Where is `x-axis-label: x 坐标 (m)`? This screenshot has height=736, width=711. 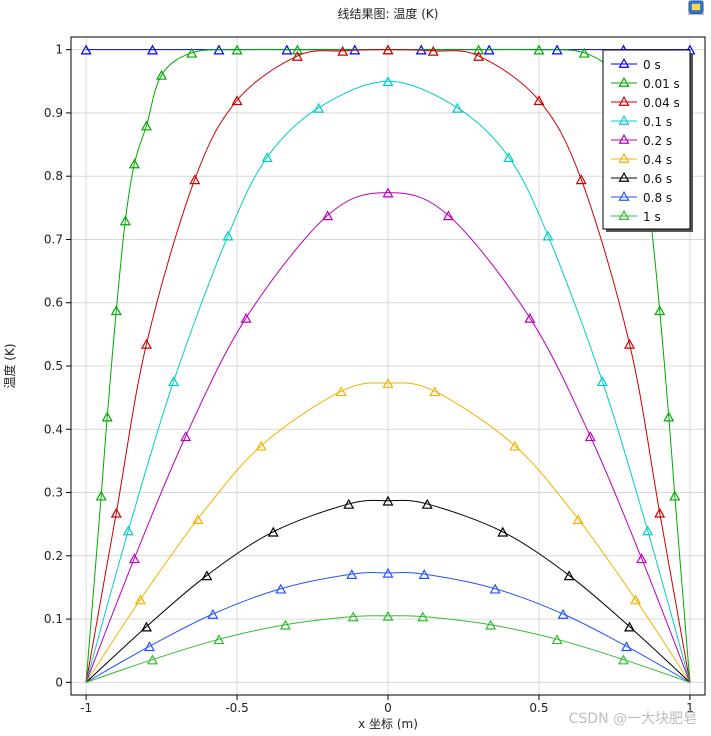
x-axis-label: x 坐标 (m) is located at coordinates (388, 724).